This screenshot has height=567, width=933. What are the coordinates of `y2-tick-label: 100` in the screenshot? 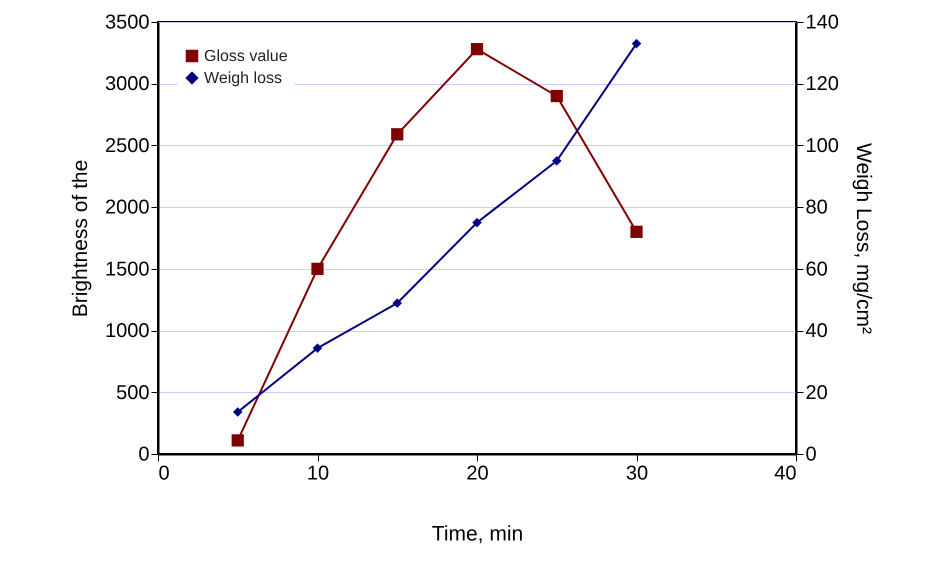 It's located at (822, 145).